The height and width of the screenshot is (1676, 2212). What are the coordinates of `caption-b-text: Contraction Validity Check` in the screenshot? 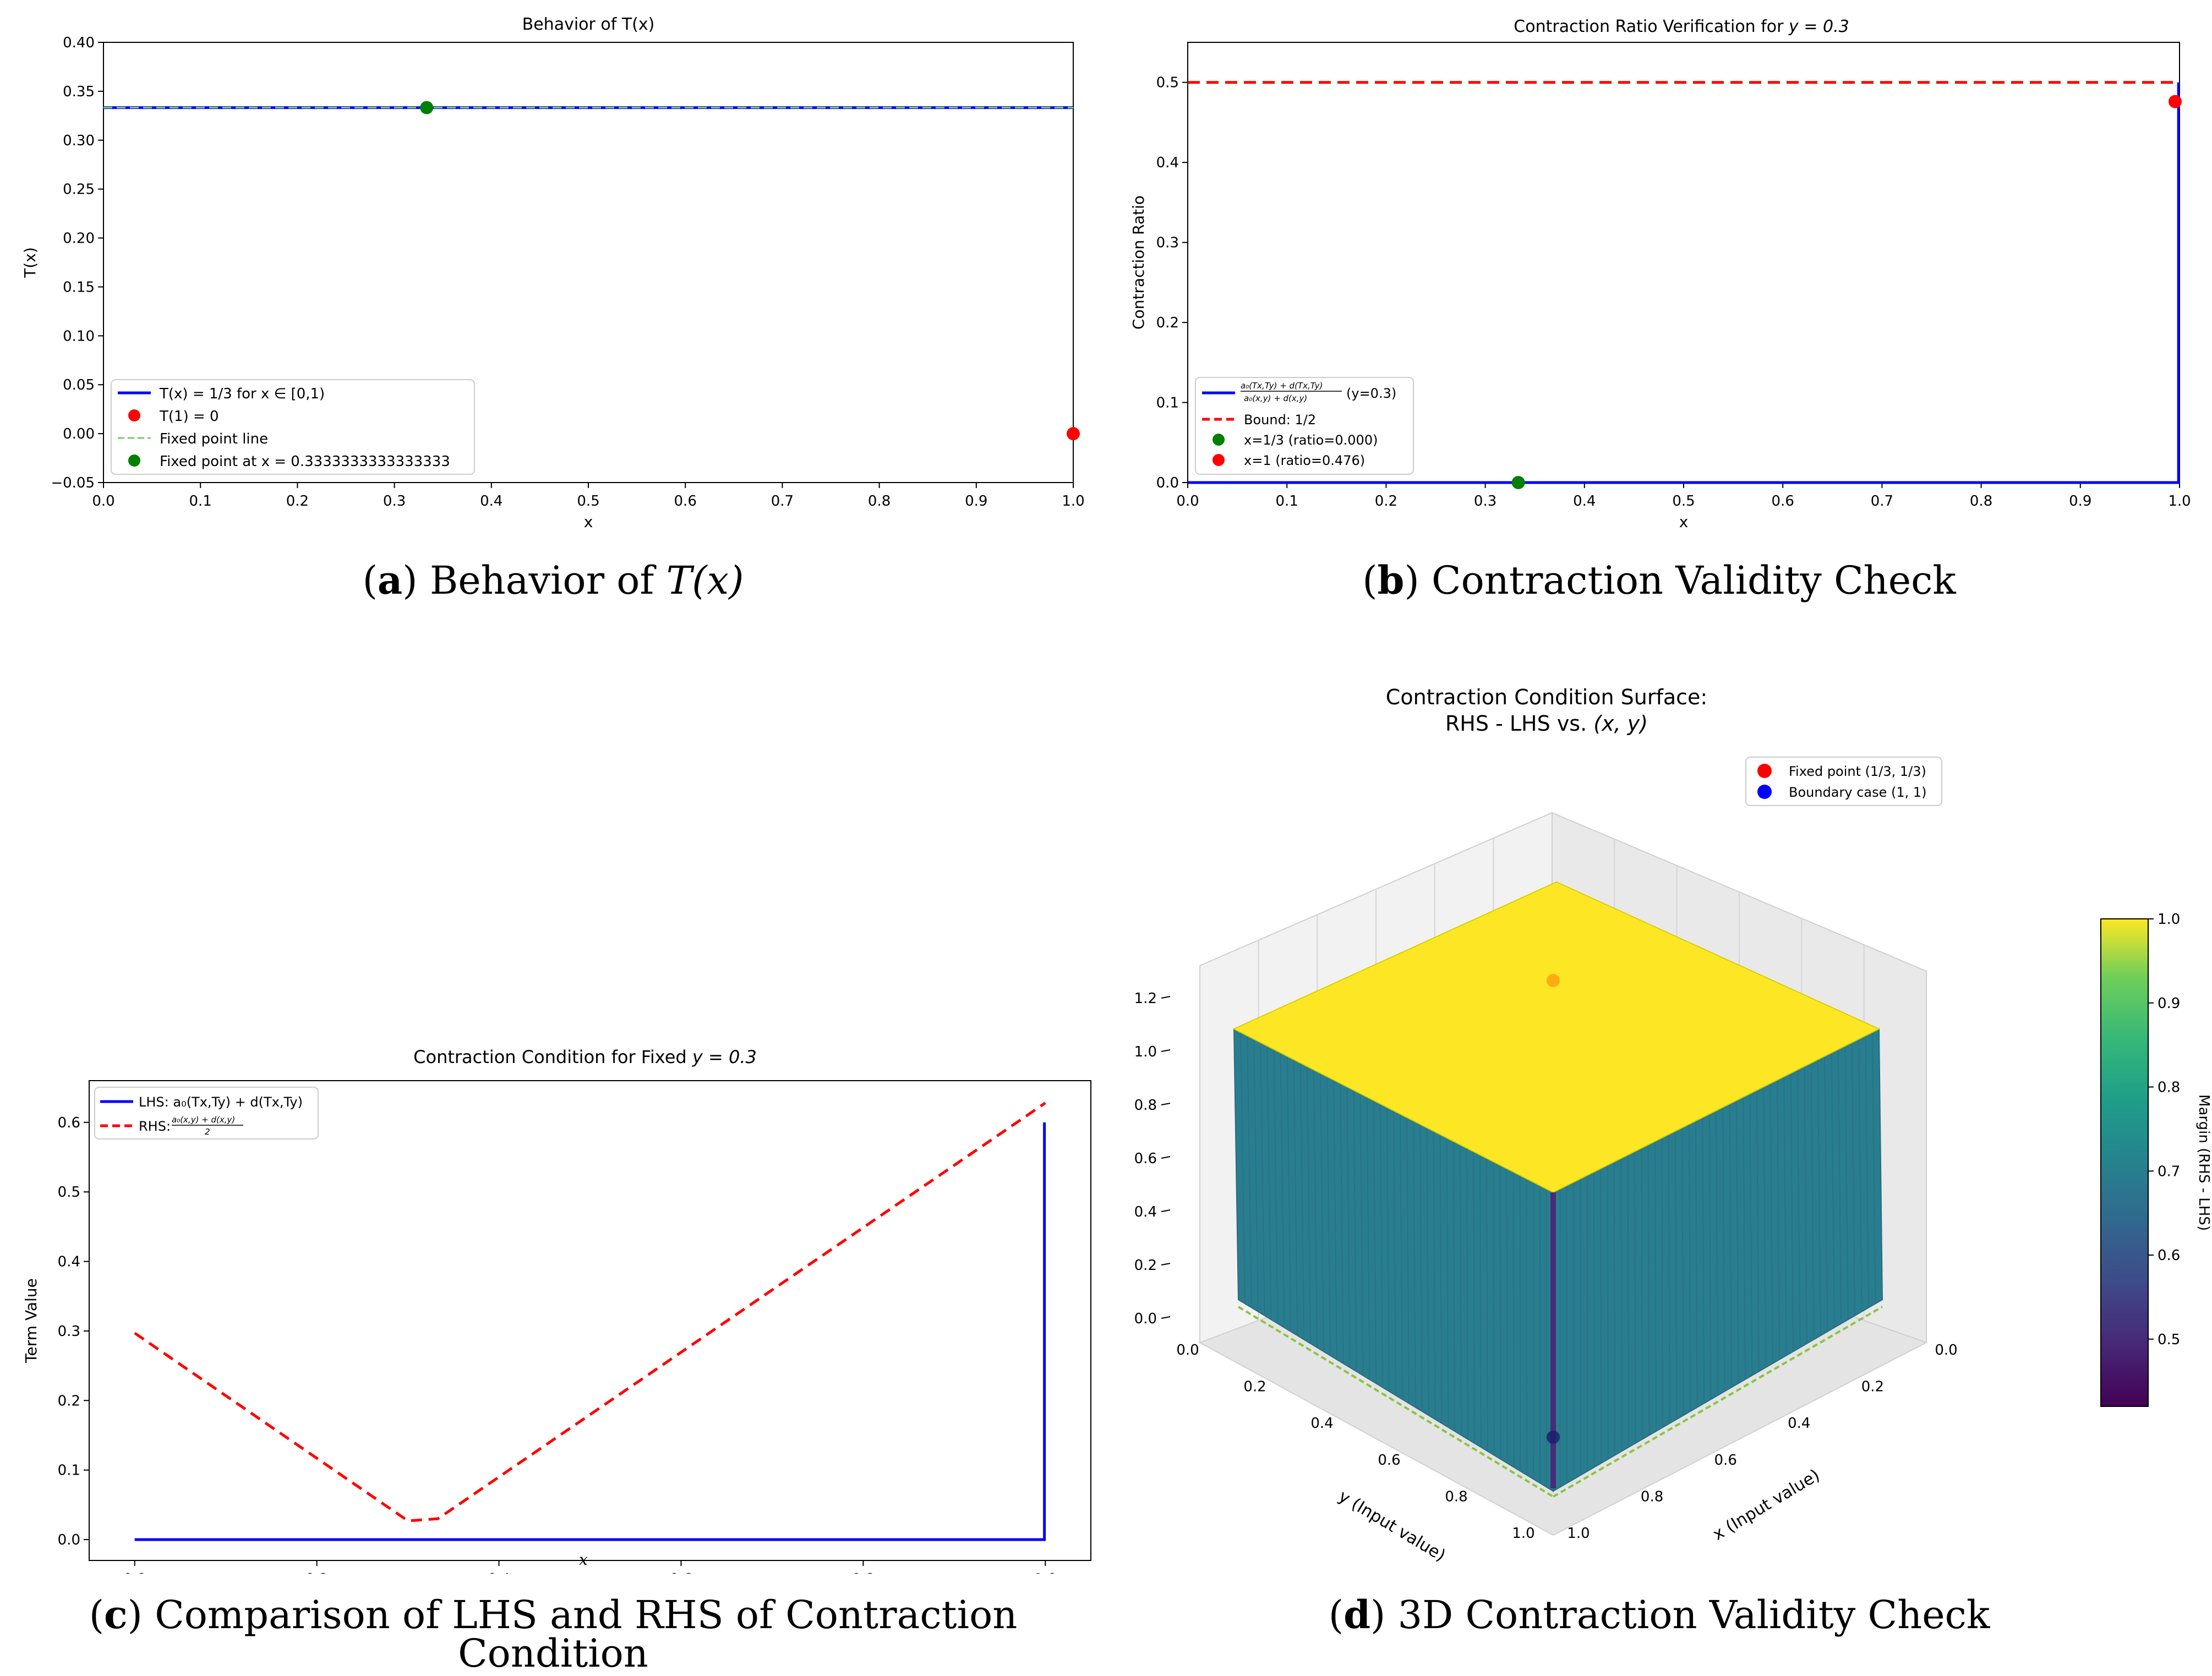 It's located at (1694, 580).